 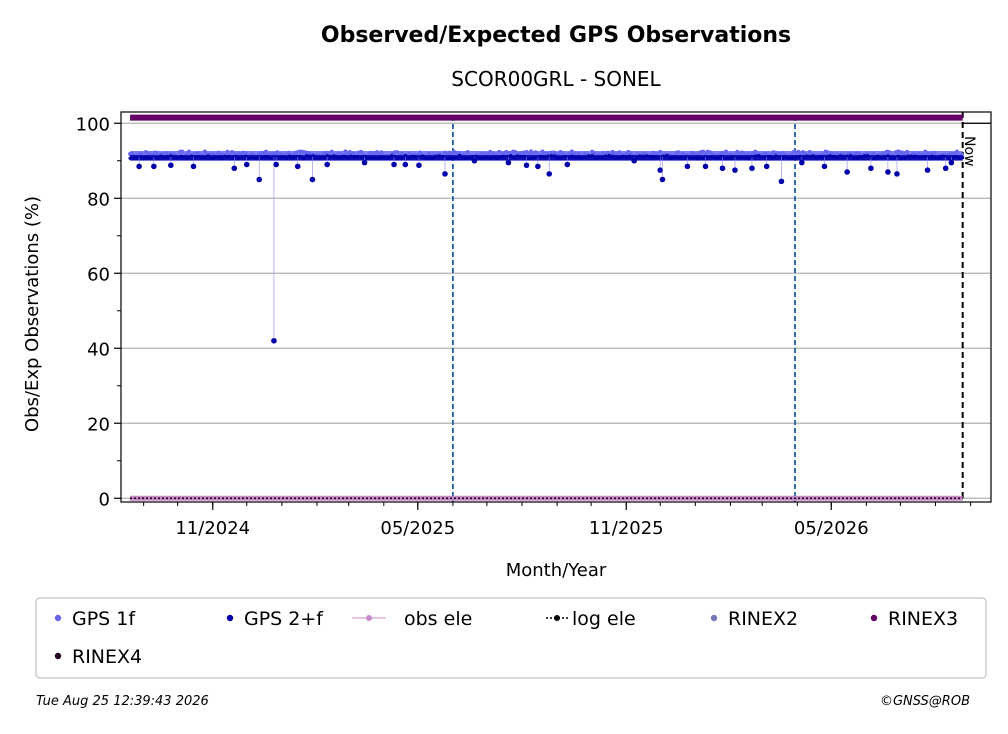 What do you see at coordinates (32, 314) in the screenshot?
I see `y-axis-label: Obs/Exp Observations (%)` at bounding box center [32, 314].